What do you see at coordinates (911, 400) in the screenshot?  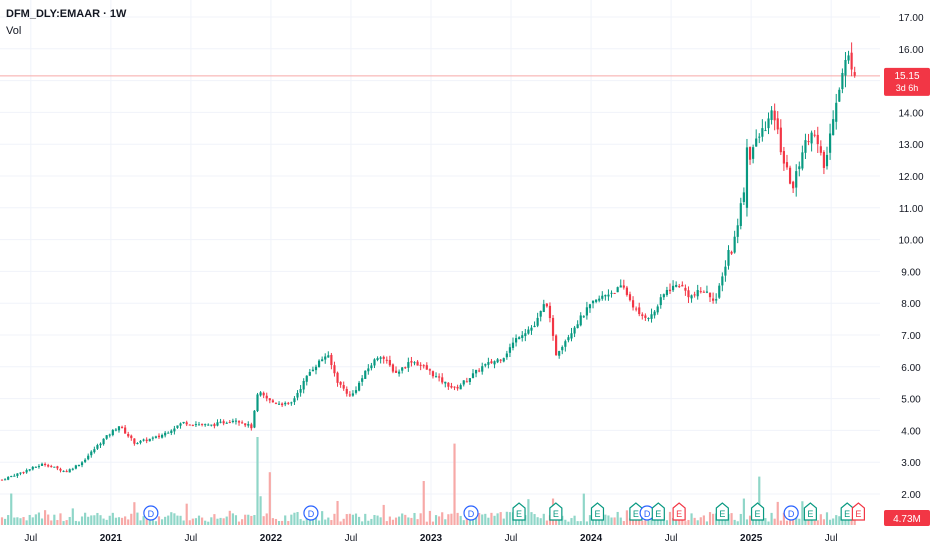 I see `y-tick-label: 5.00` at bounding box center [911, 400].